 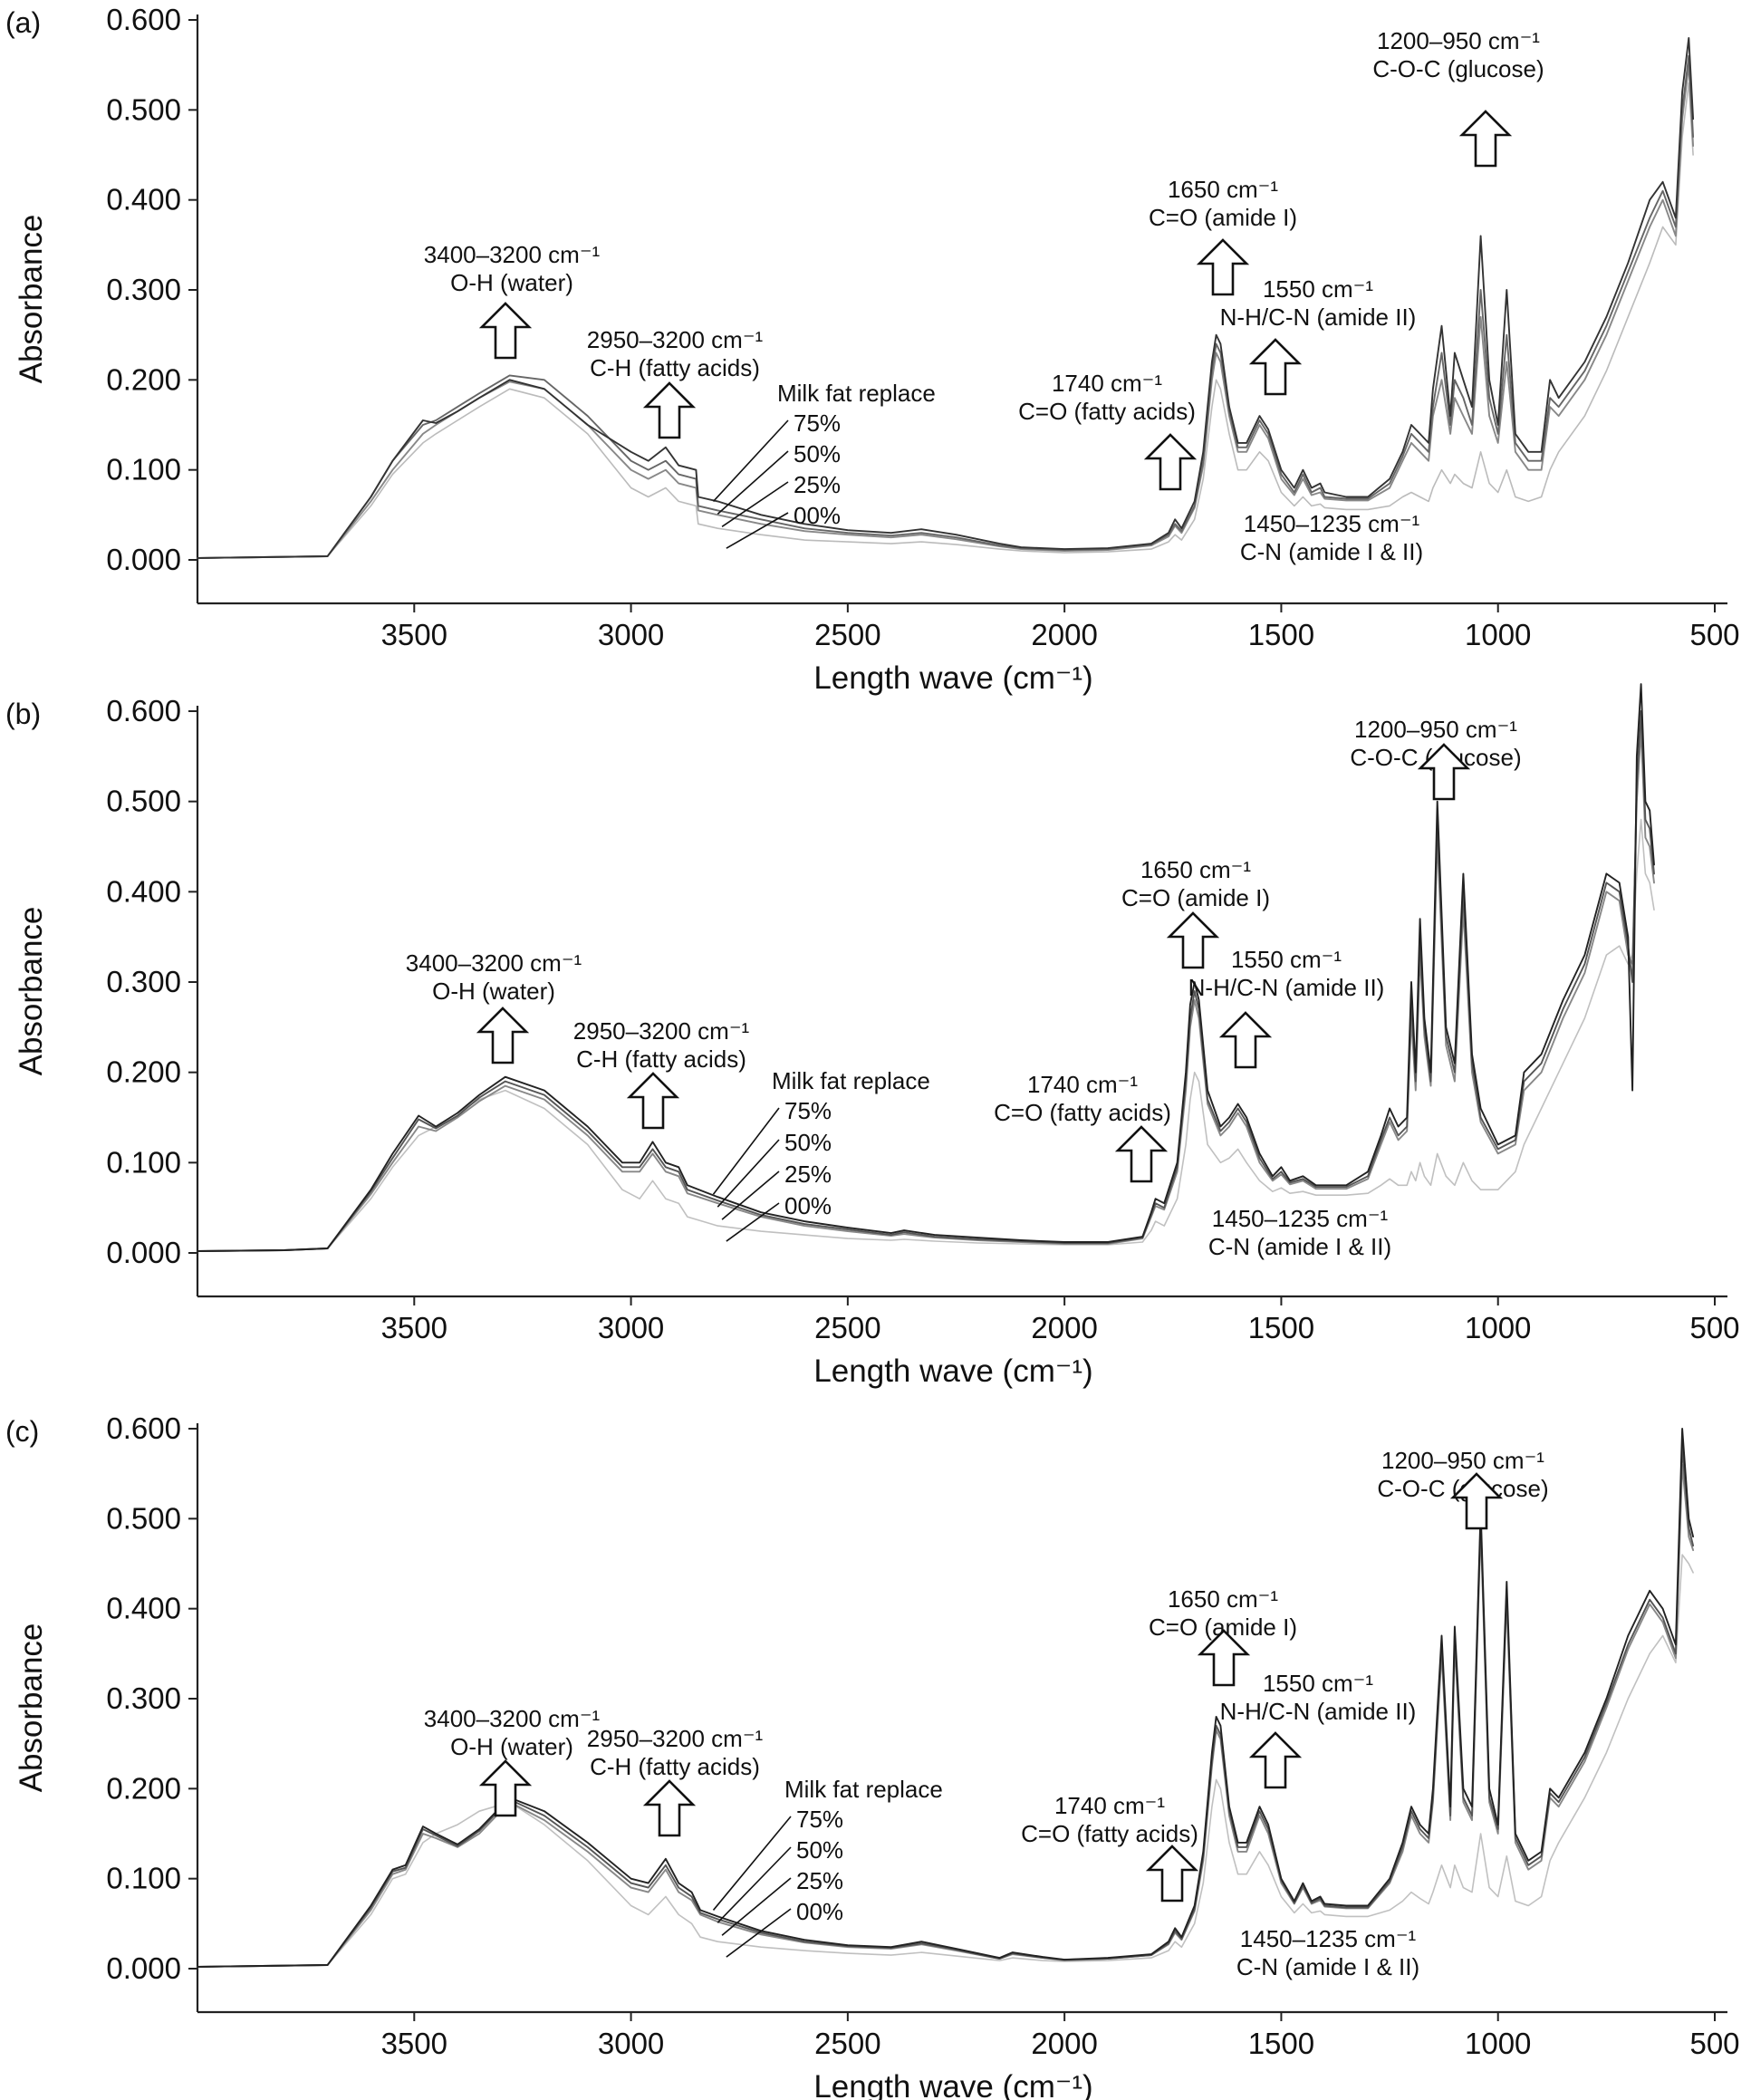 What do you see at coordinates (23, 22) in the screenshot?
I see `panel-label: (a)` at bounding box center [23, 22].